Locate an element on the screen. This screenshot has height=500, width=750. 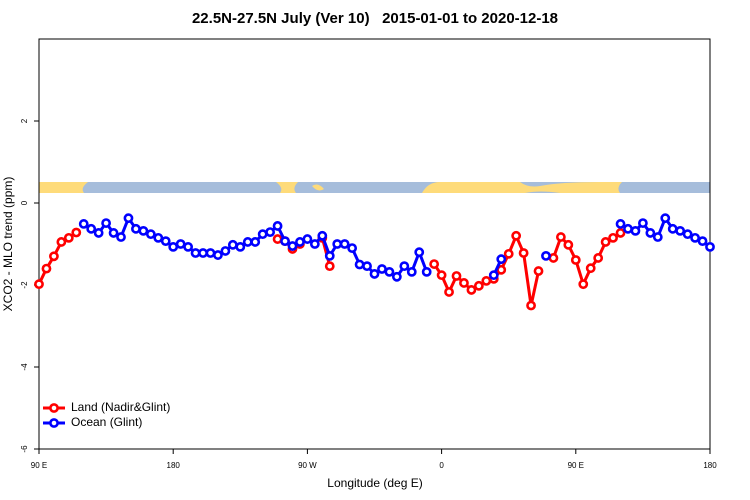
y-axis-label: XCO2 - MLO trend (ppm) is located at coordinates (8, 244).